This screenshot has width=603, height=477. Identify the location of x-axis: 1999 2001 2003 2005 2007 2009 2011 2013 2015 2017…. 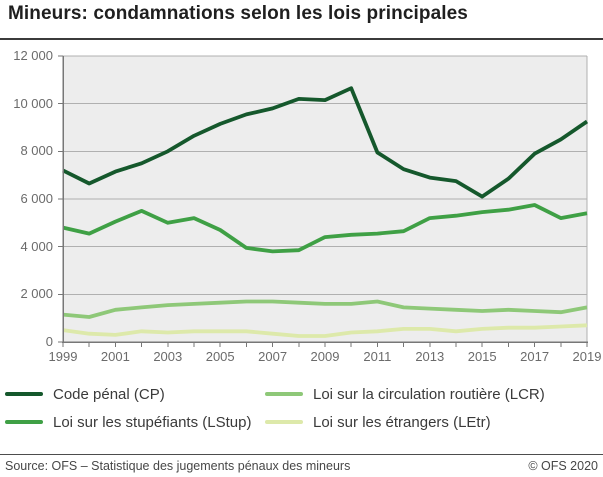
(301, 358).